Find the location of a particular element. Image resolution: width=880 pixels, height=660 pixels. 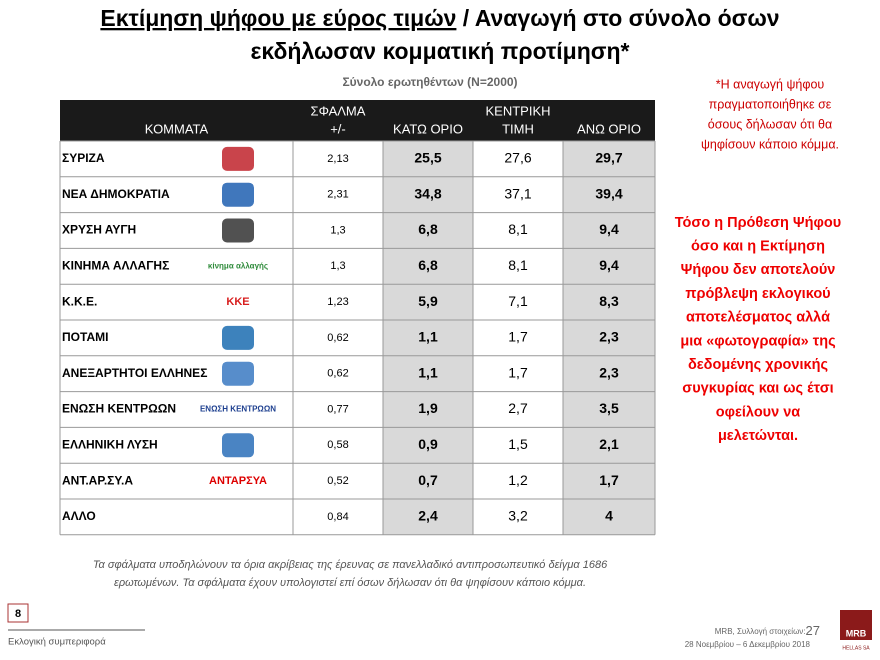

side-note: όσους δήλωσαν ότι θα is located at coordinates (770, 124).